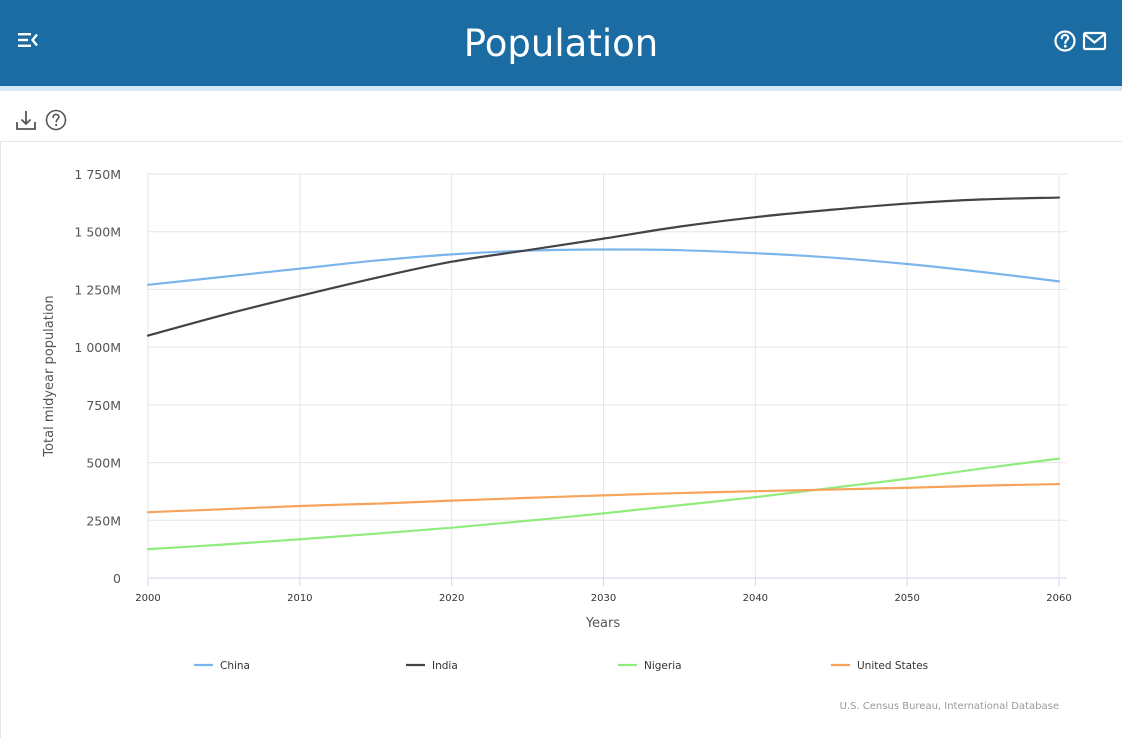 This screenshot has height=742, width=1122. What do you see at coordinates (97, 289) in the screenshot?
I see `y-tick-label: 1 250M` at bounding box center [97, 289].